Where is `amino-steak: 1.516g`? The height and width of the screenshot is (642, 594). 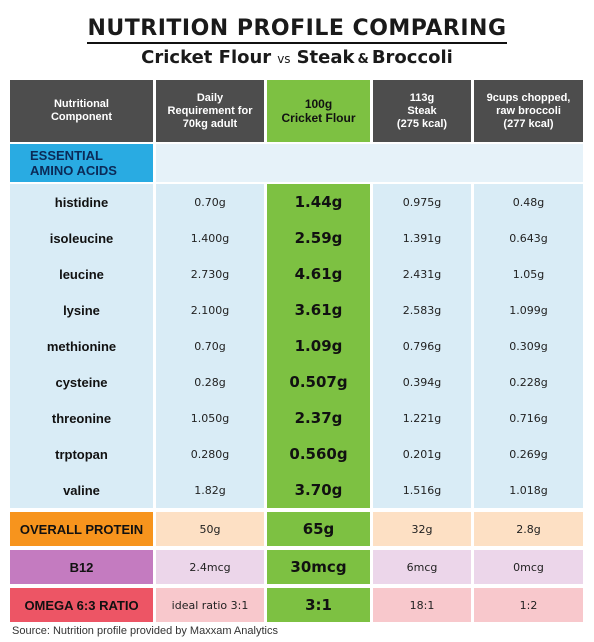
amino-steak: 1.516g is located at coordinates (422, 490).